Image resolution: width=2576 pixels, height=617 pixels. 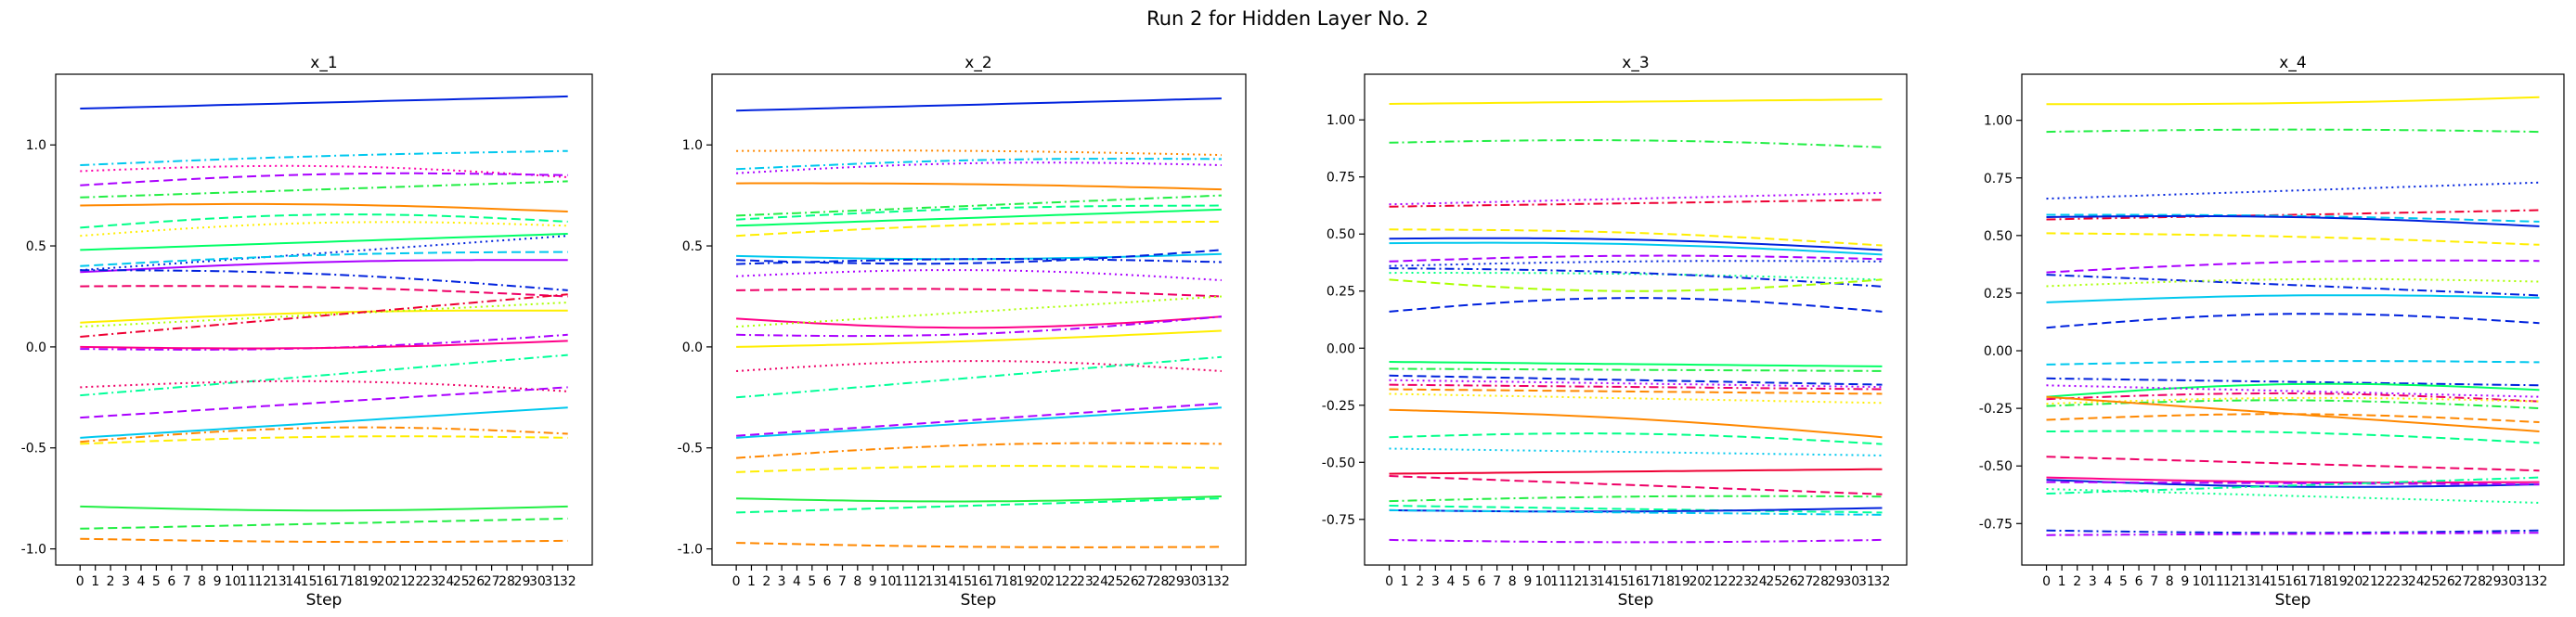 What do you see at coordinates (2477, 581) in the screenshot?
I see `x-tick-label: 28` at bounding box center [2477, 581].